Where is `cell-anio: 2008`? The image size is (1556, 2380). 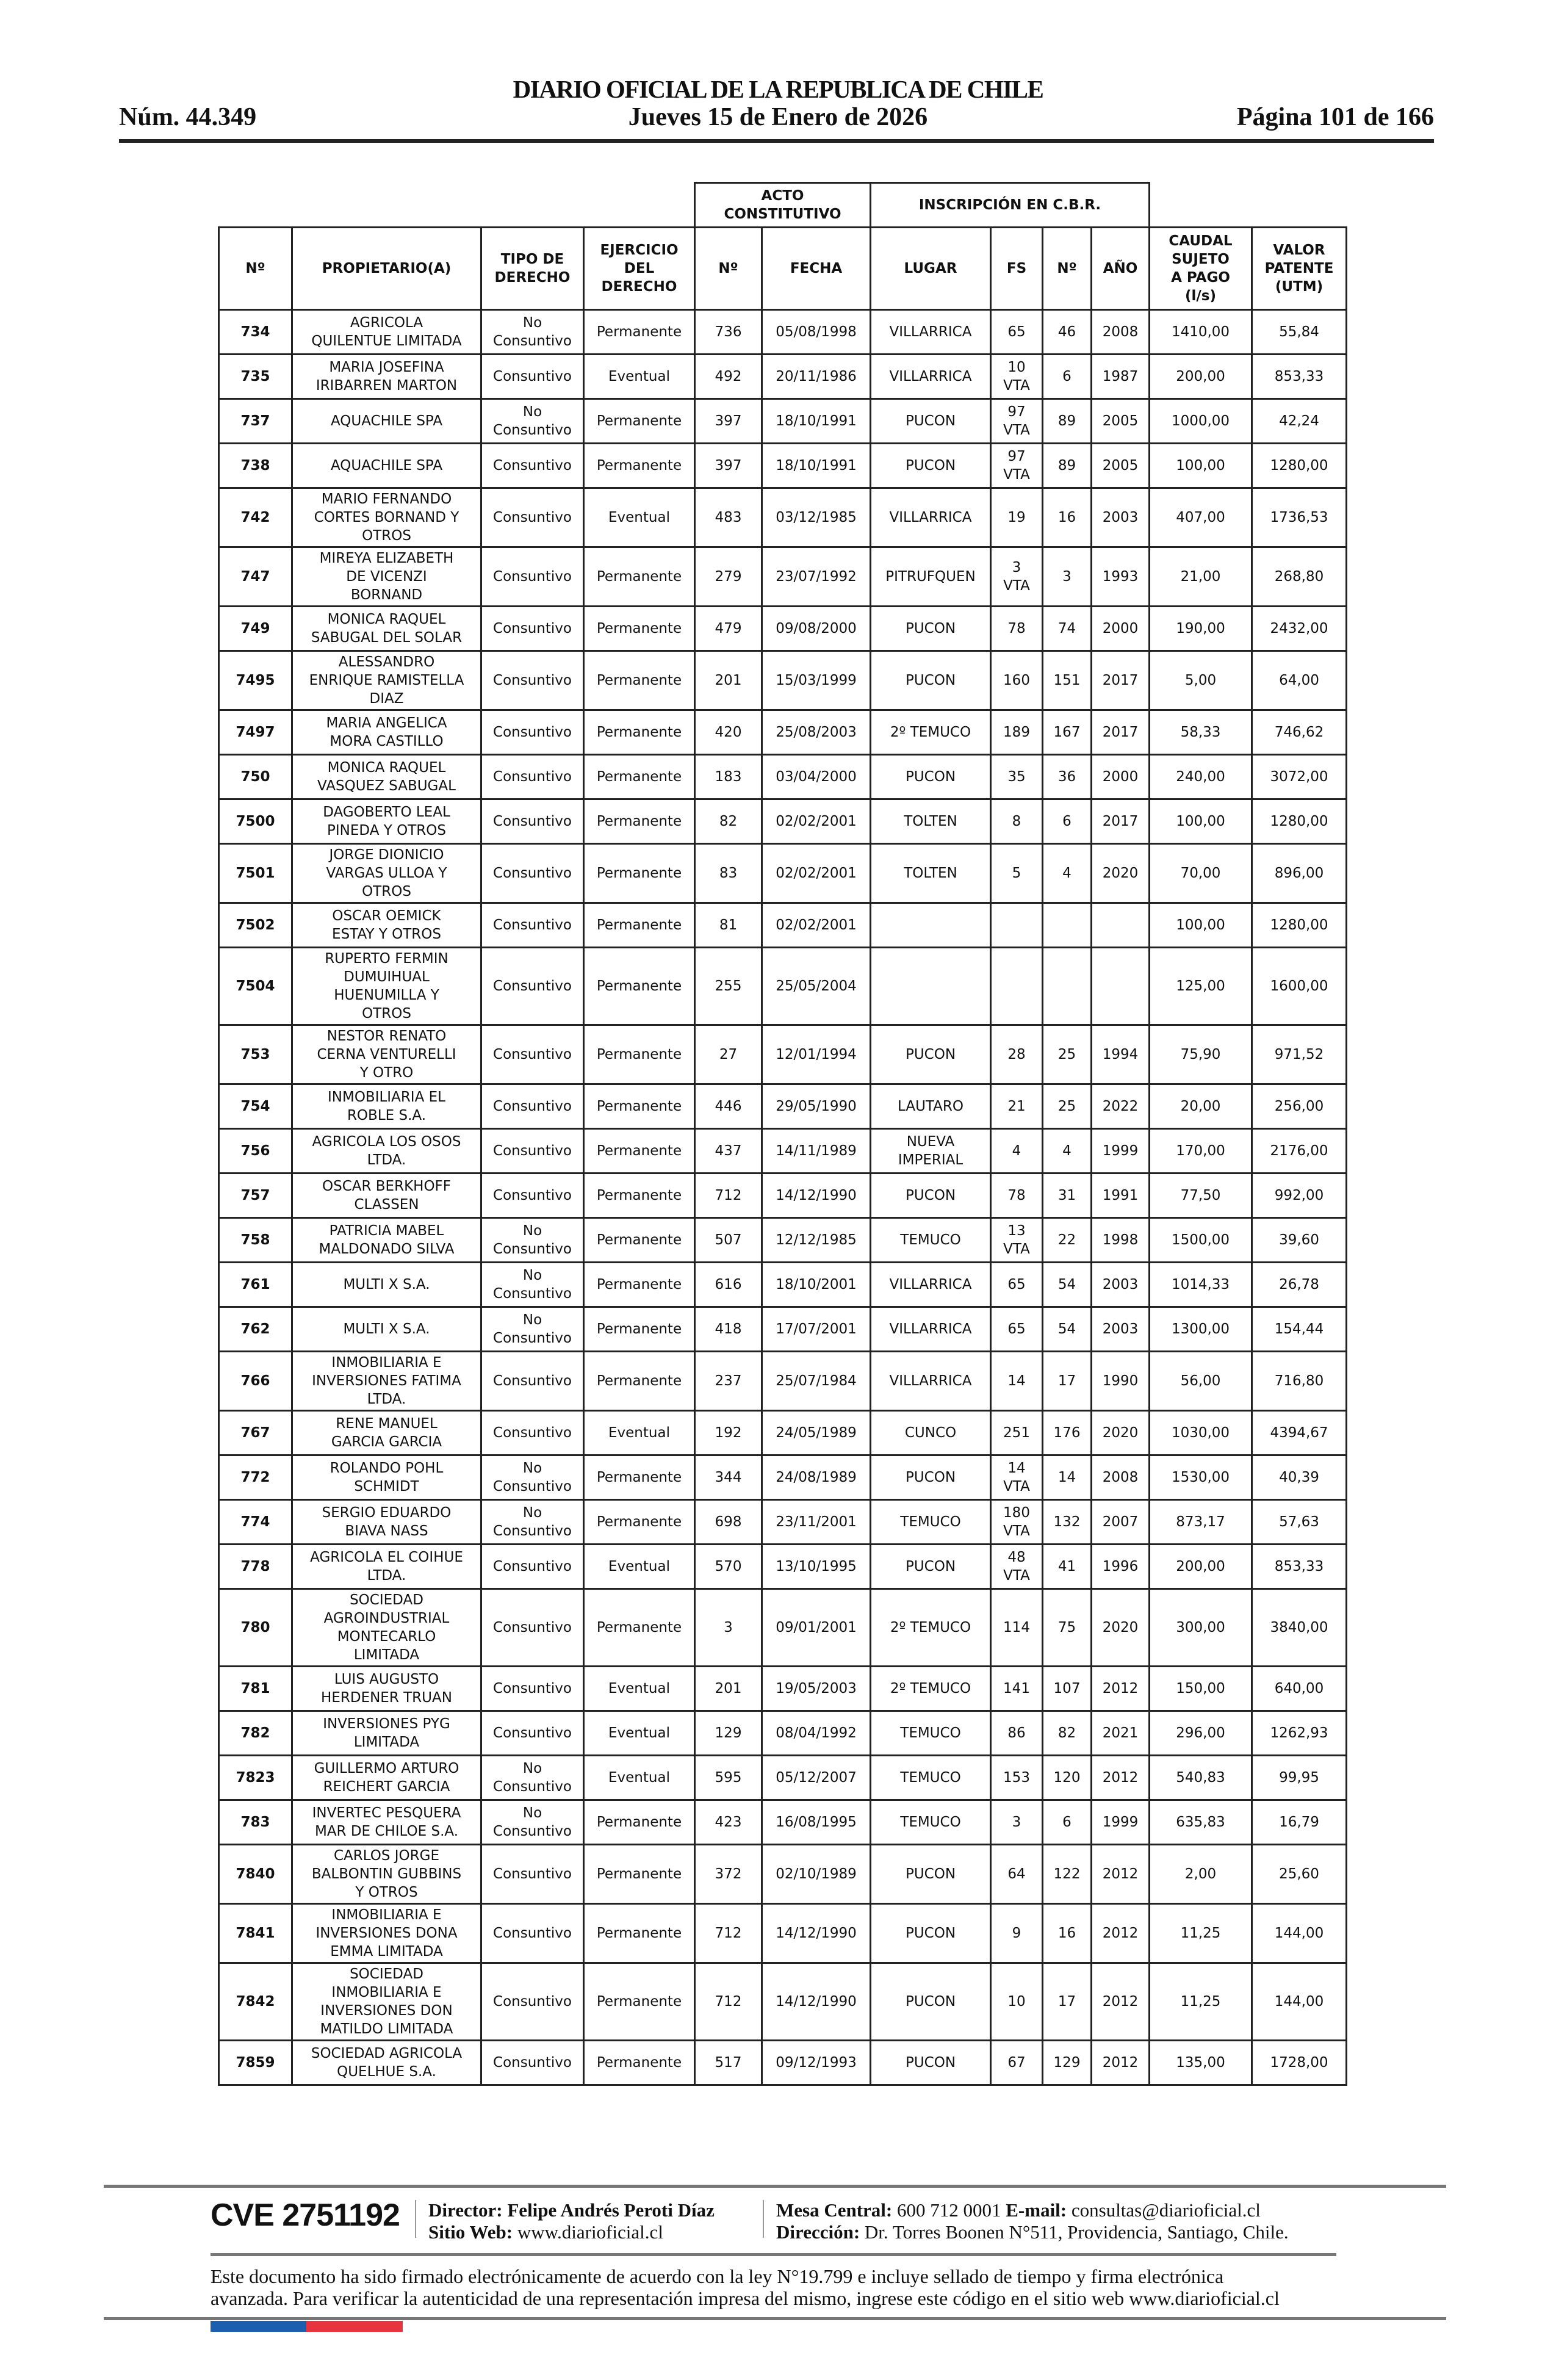
cell-anio: 2008 is located at coordinates (1120, 332).